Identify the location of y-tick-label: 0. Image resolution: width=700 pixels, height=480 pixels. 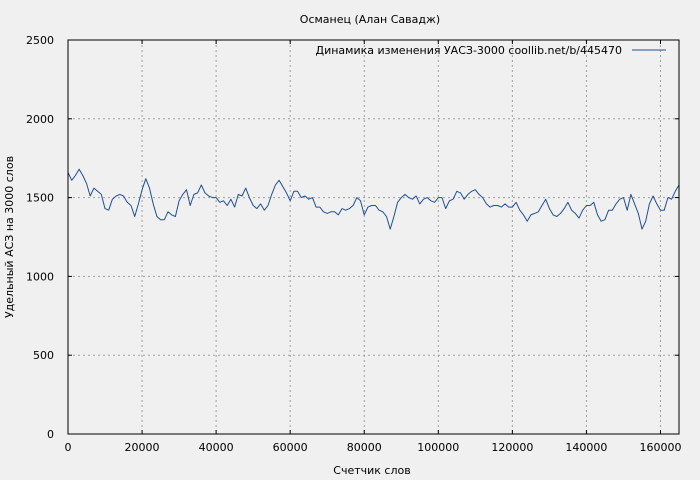
(50, 434).